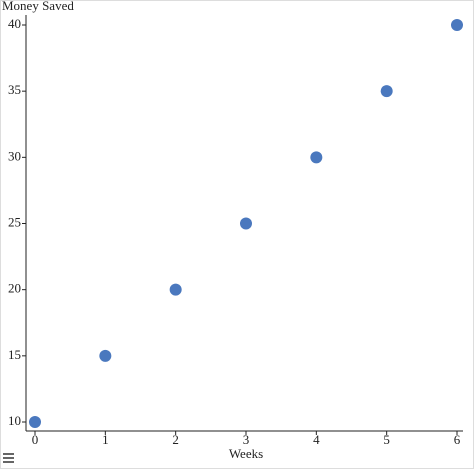 The width and height of the screenshot is (474, 469). Describe the element at coordinates (14, 221) in the screenshot. I see `y-tick-label: 25` at that location.